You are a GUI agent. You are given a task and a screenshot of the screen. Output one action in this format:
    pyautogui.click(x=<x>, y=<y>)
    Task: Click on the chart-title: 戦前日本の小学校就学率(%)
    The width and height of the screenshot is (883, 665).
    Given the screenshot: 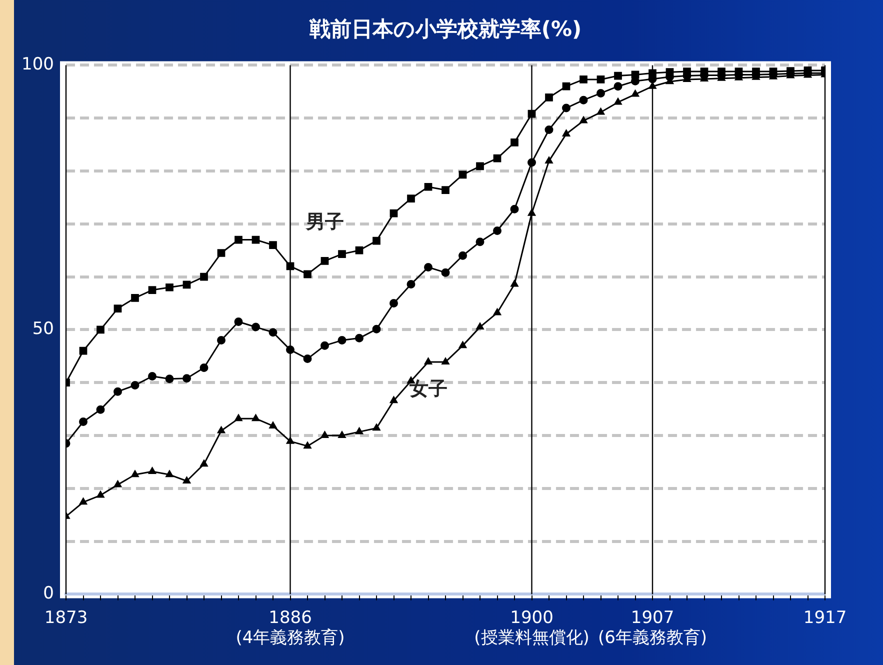 What is the action you would take?
    pyautogui.click(x=445, y=29)
    